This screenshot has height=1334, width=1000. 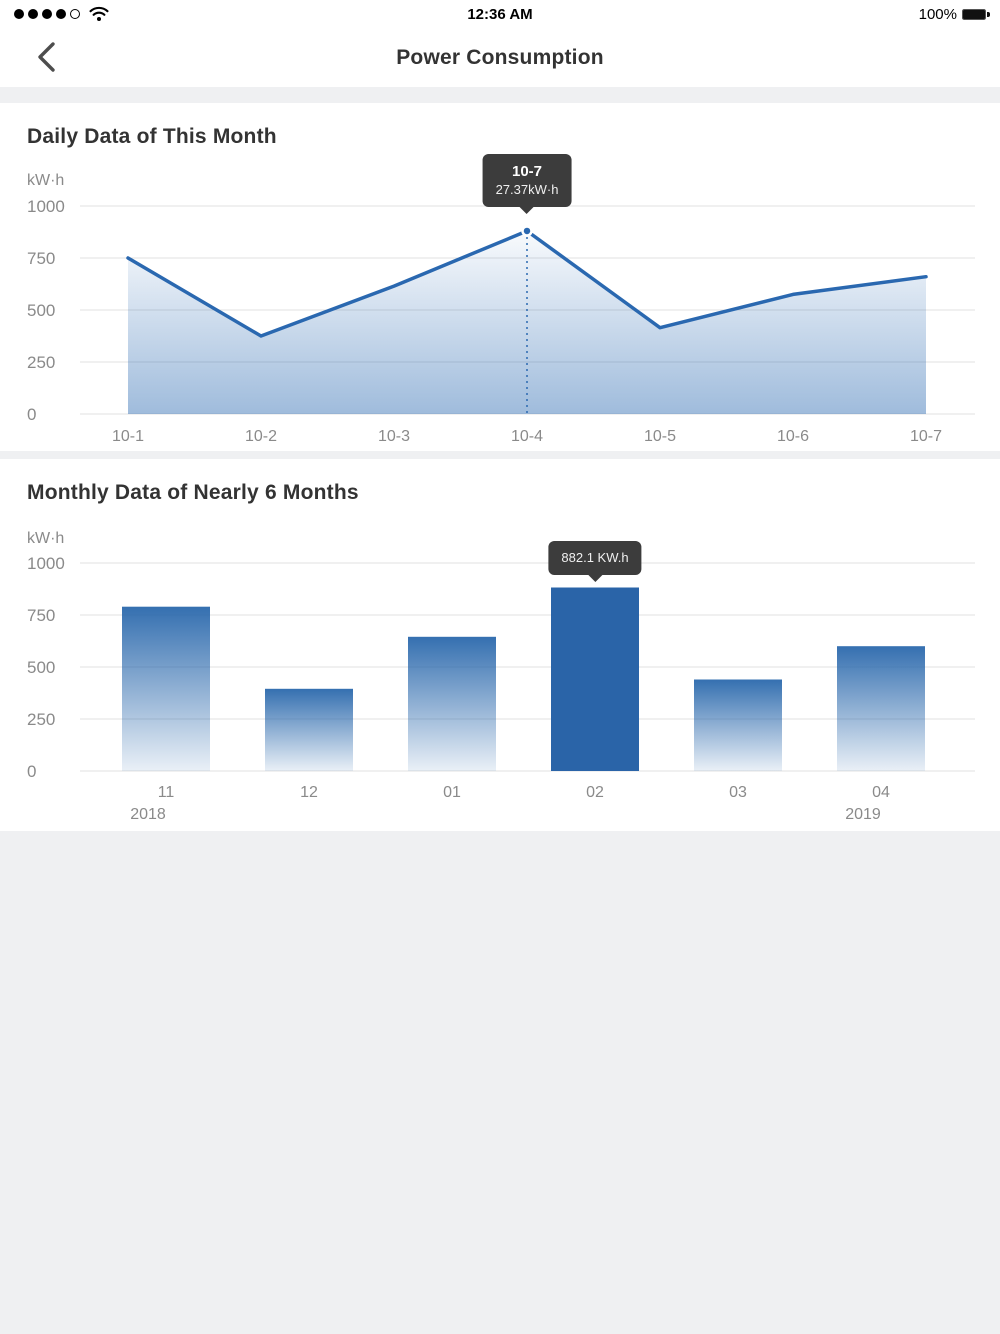 What do you see at coordinates (394, 436) in the screenshot?
I see `svg-text: 10-3` at bounding box center [394, 436].